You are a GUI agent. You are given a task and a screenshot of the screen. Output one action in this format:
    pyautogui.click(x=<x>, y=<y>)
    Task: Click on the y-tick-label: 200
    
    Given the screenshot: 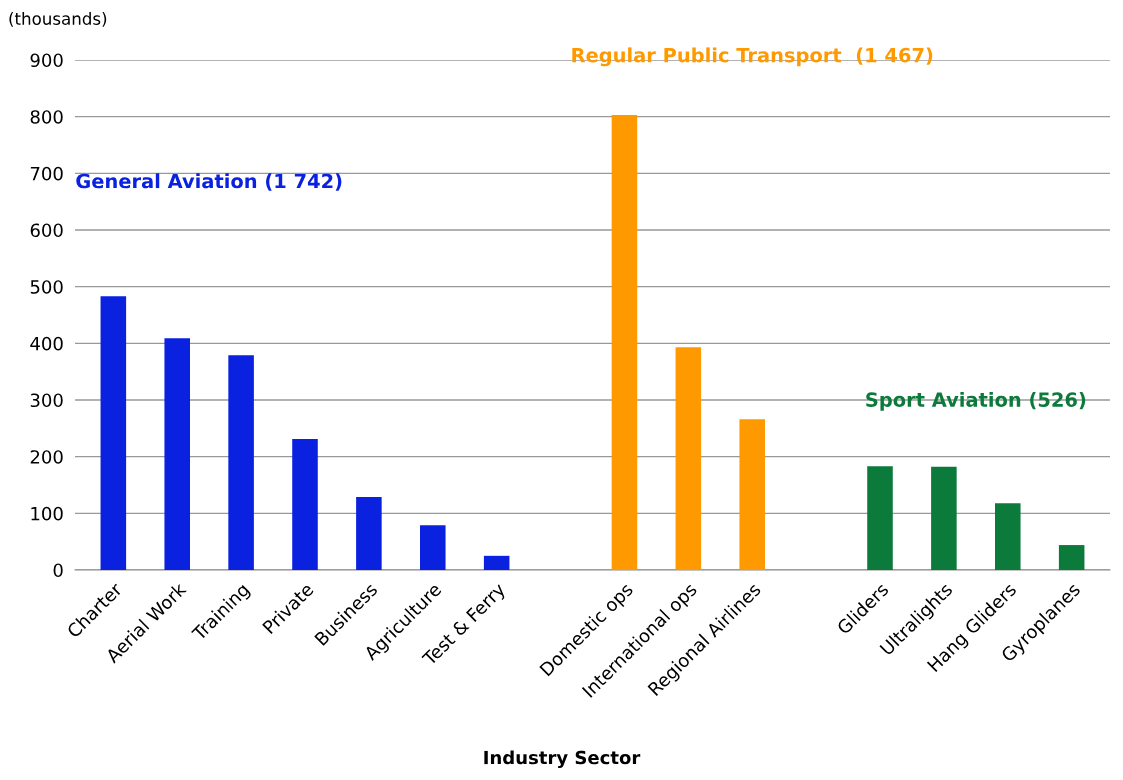 What is the action you would take?
    pyautogui.click(x=46, y=457)
    